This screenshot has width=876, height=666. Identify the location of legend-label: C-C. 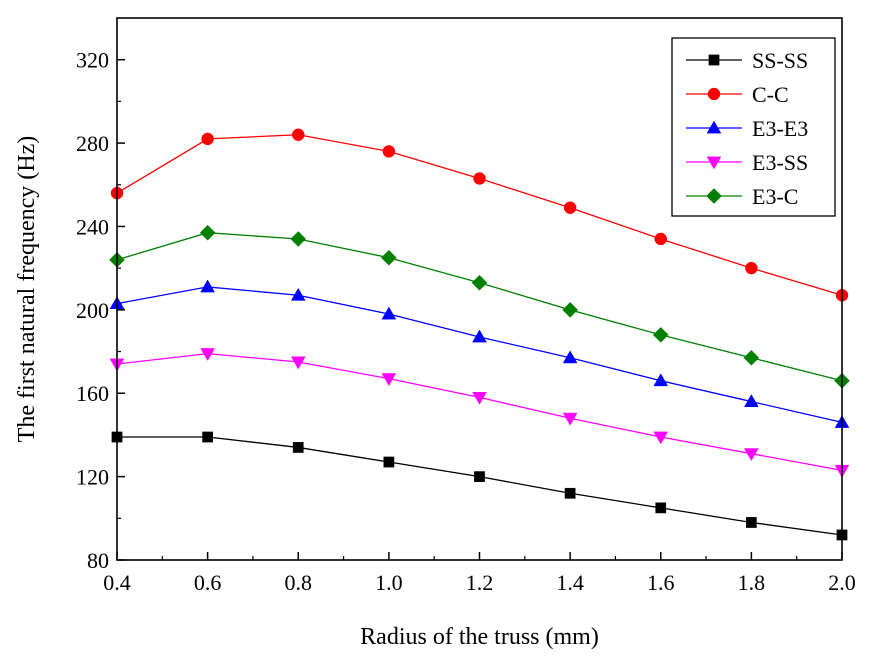
(770, 94).